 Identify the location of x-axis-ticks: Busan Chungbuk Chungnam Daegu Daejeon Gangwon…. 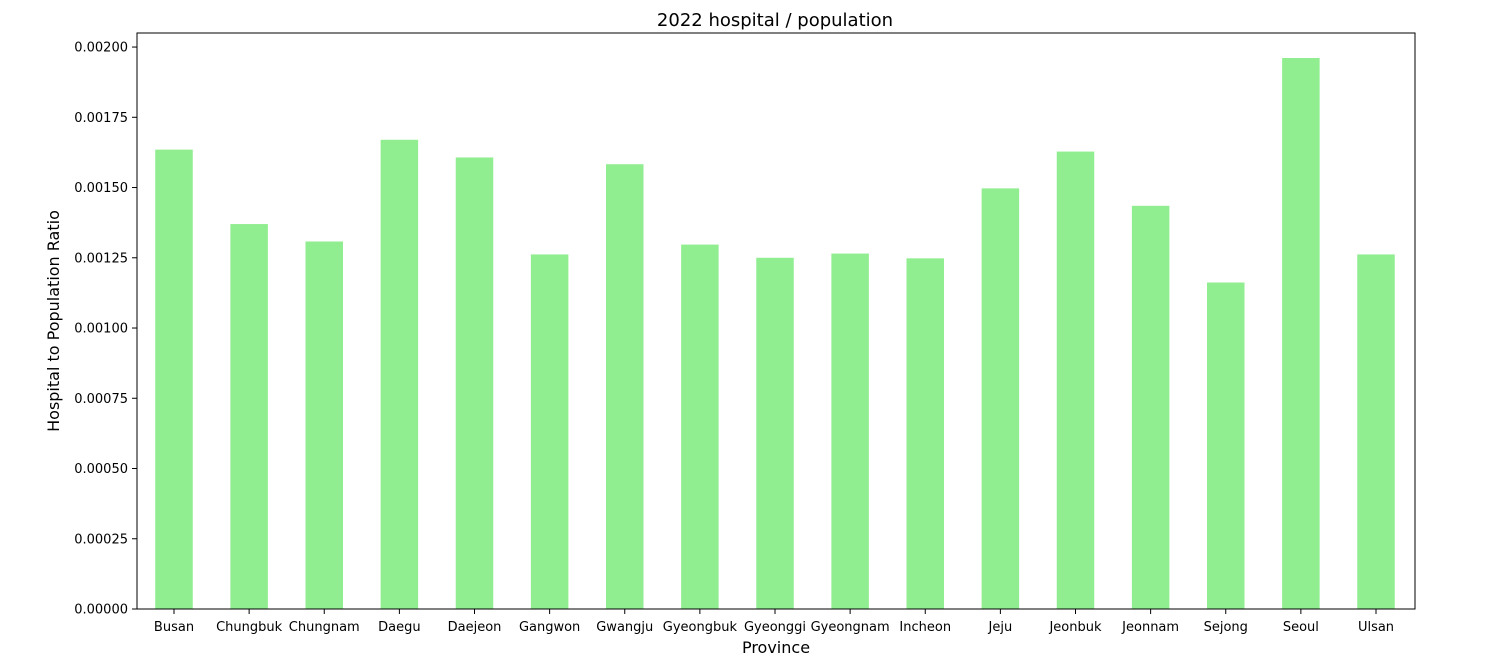
(774, 622).